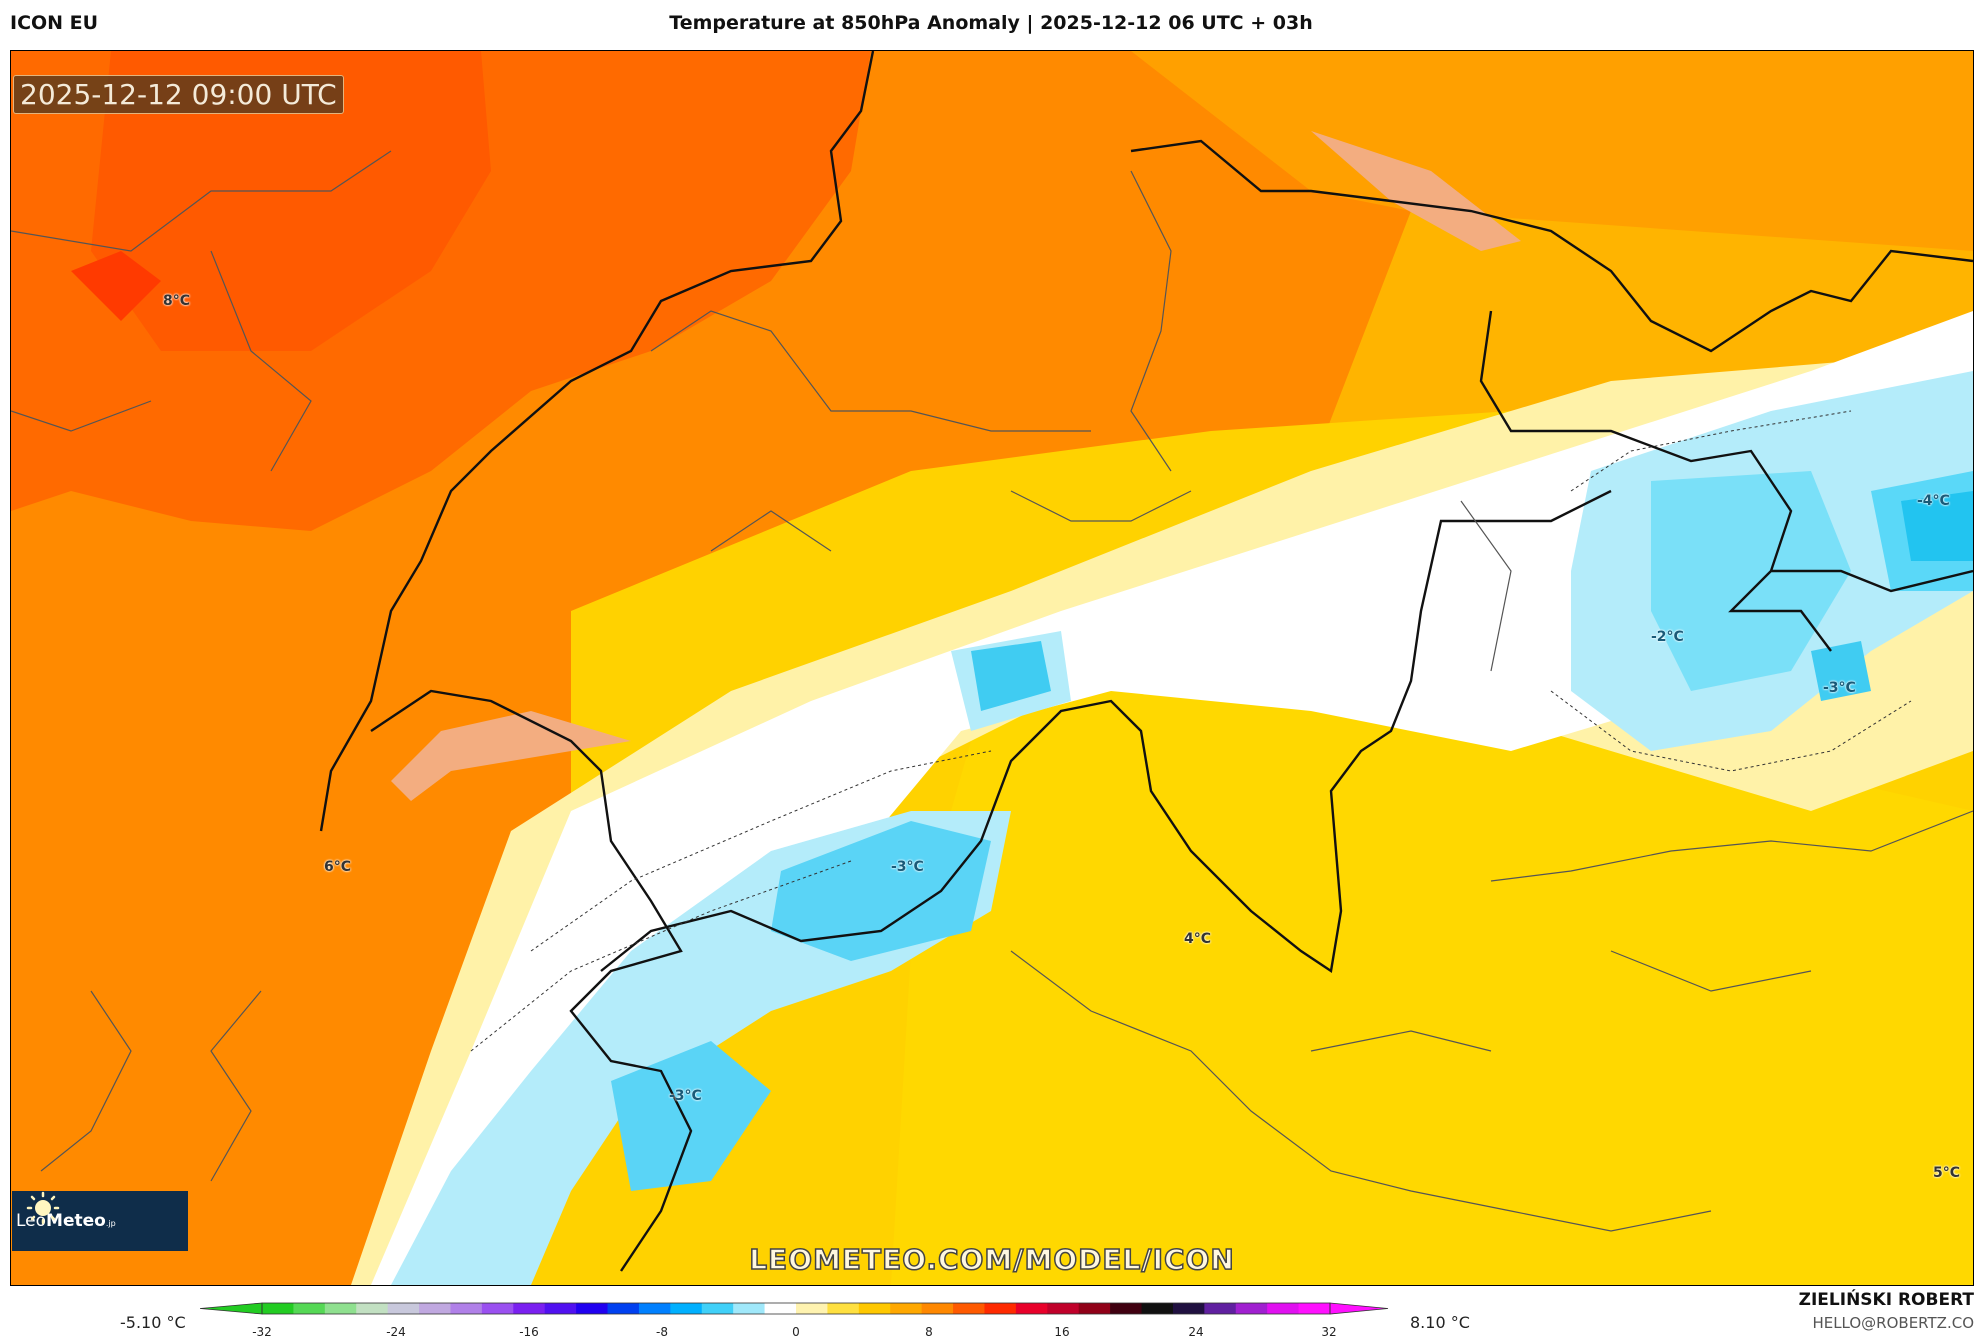 The image size is (1982, 1339). I want to click on legend-max-value: 8.10 °C, so click(1440, 1322).